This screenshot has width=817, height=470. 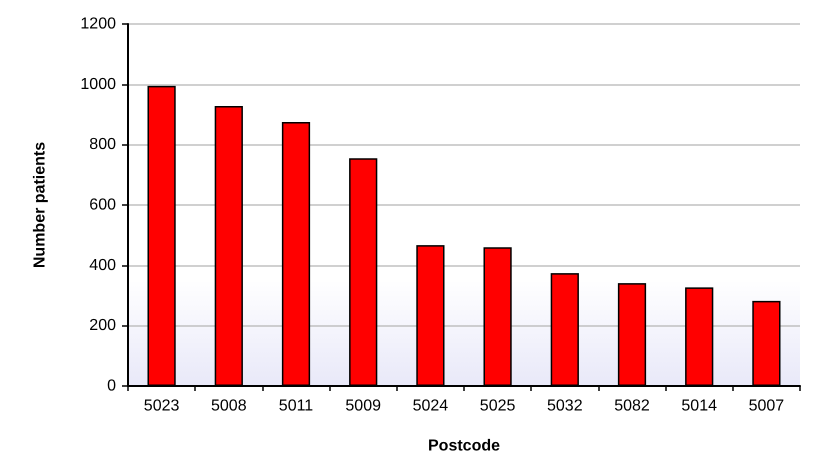 I want to click on x-tick-label: 5008, so click(x=229, y=406).